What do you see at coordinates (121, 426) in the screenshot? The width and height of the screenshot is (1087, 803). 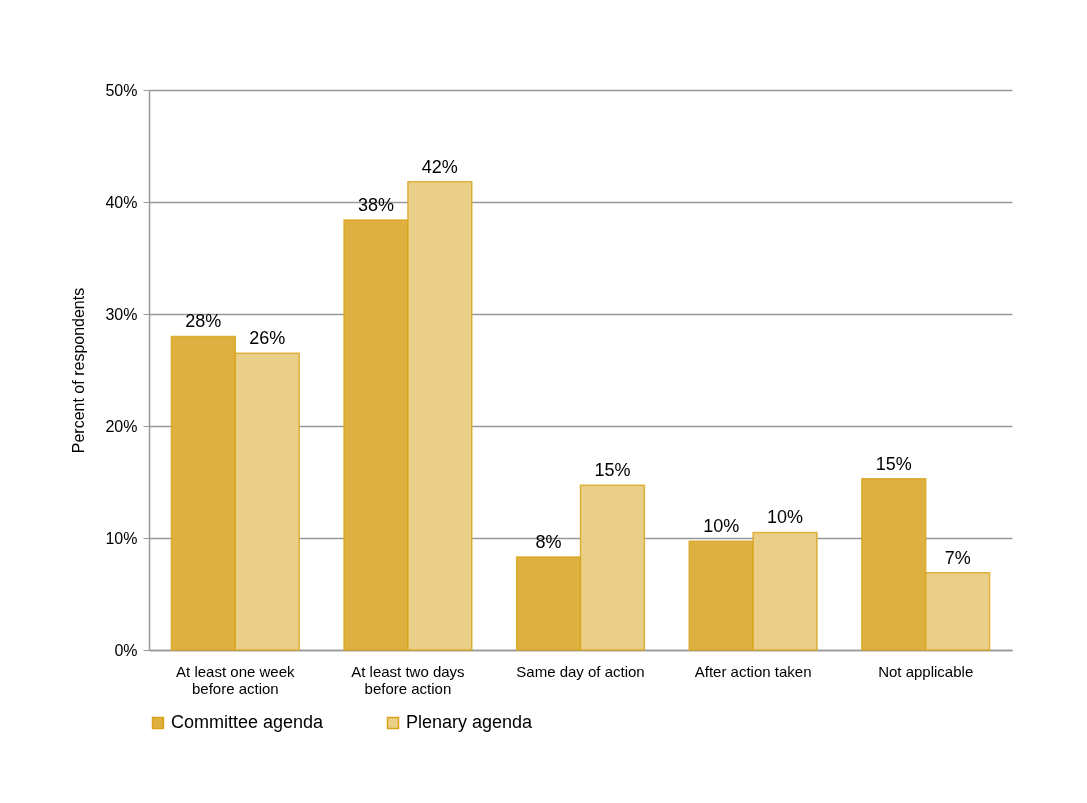 I see `y-tick-label: 20%` at bounding box center [121, 426].